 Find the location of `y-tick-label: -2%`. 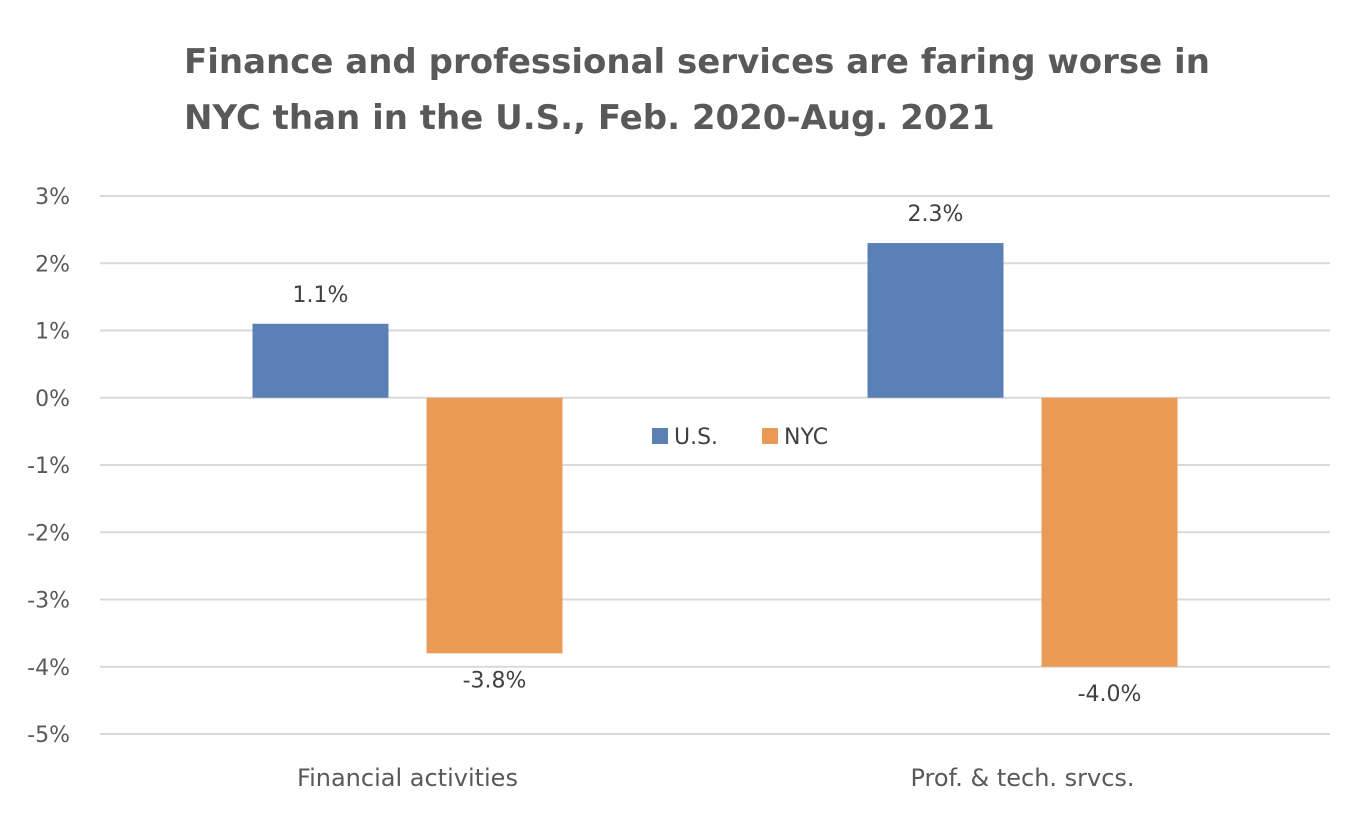

y-tick-label: -2% is located at coordinates (48, 533).